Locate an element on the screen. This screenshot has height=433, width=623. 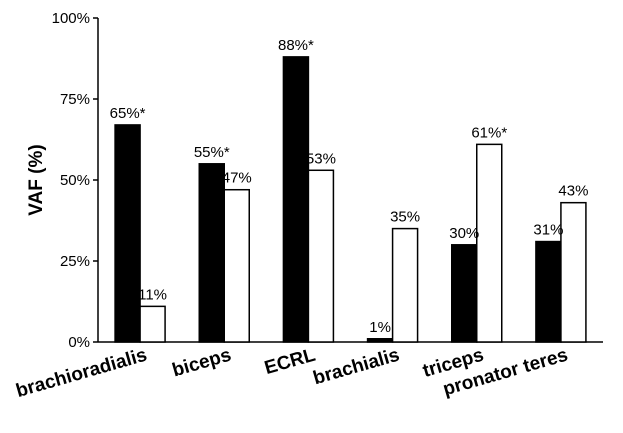
y-tick-label: 100% is located at coordinates (71, 18).